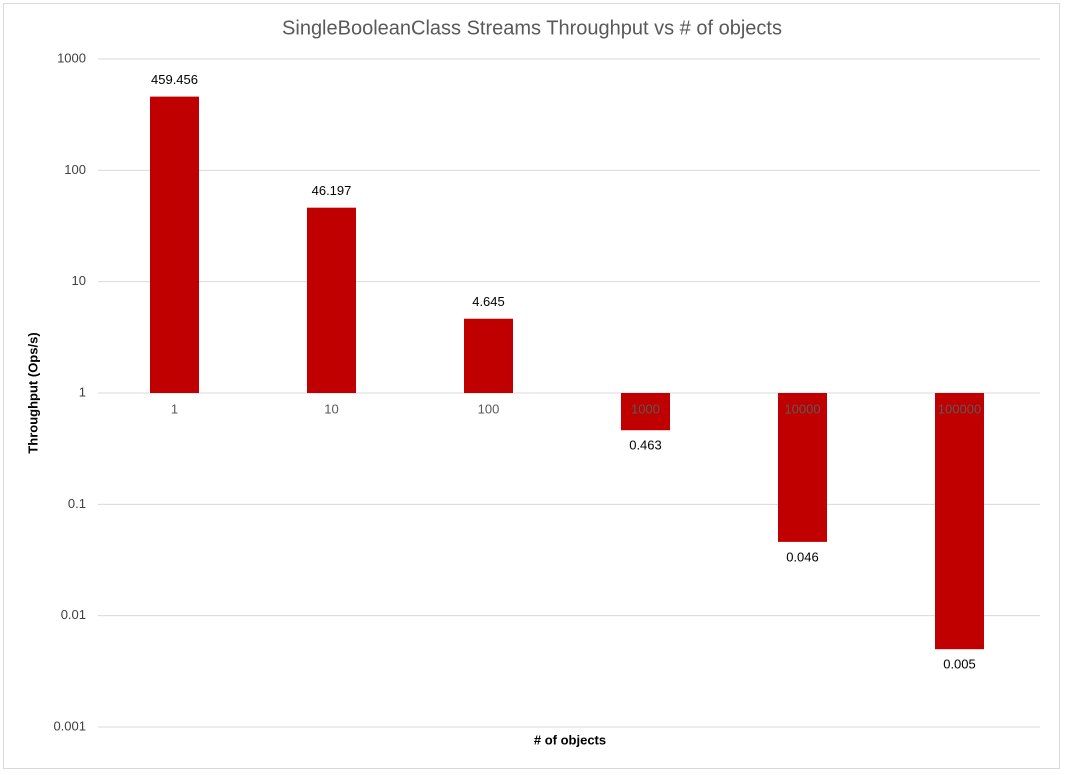 Image resolution: width=1065 pixels, height=775 pixels. What do you see at coordinates (32, 392) in the screenshot?
I see `y-axis-title: Throughput (Ops/s)` at bounding box center [32, 392].